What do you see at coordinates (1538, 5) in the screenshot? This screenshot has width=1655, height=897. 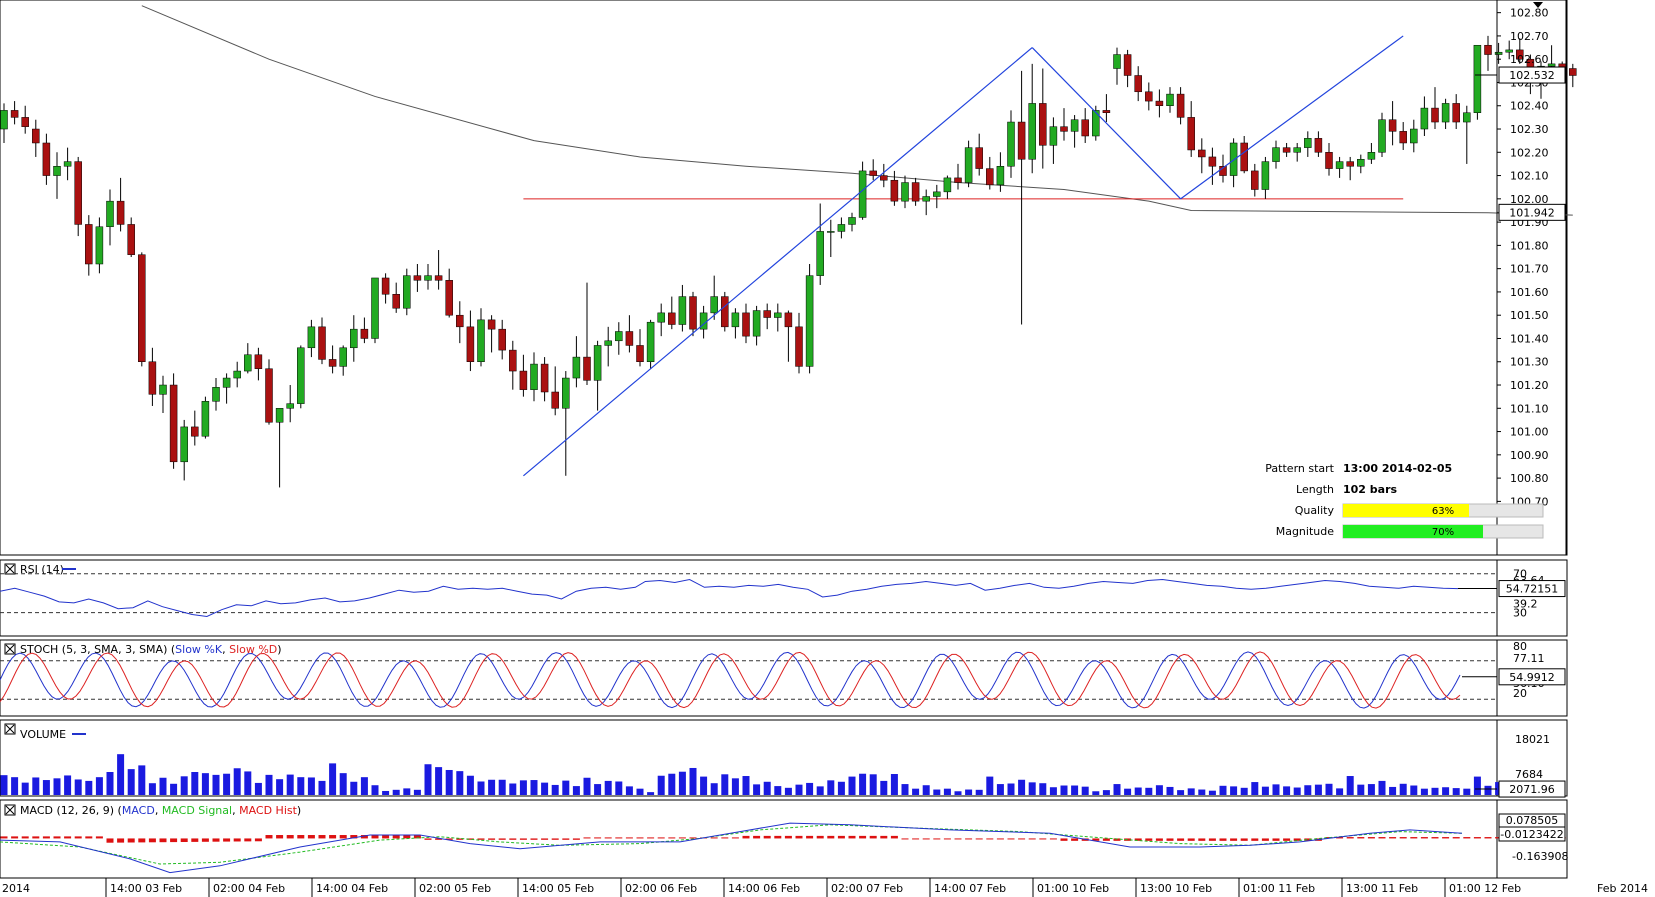 I see `scroll-marker-icon` at bounding box center [1538, 5].